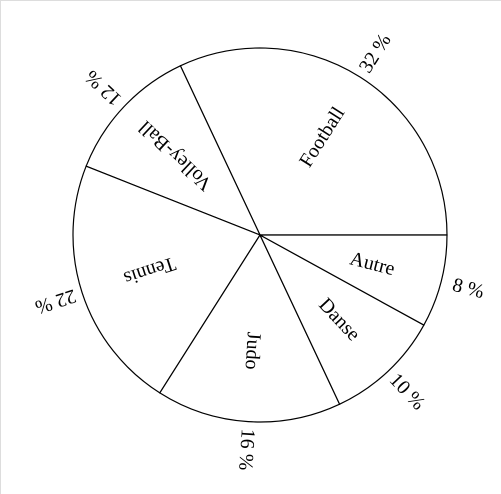 Image resolution: width=501 pixels, height=494 pixels. What do you see at coordinates (373, 264) in the screenshot?
I see `slice-label: Autre` at bounding box center [373, 264].